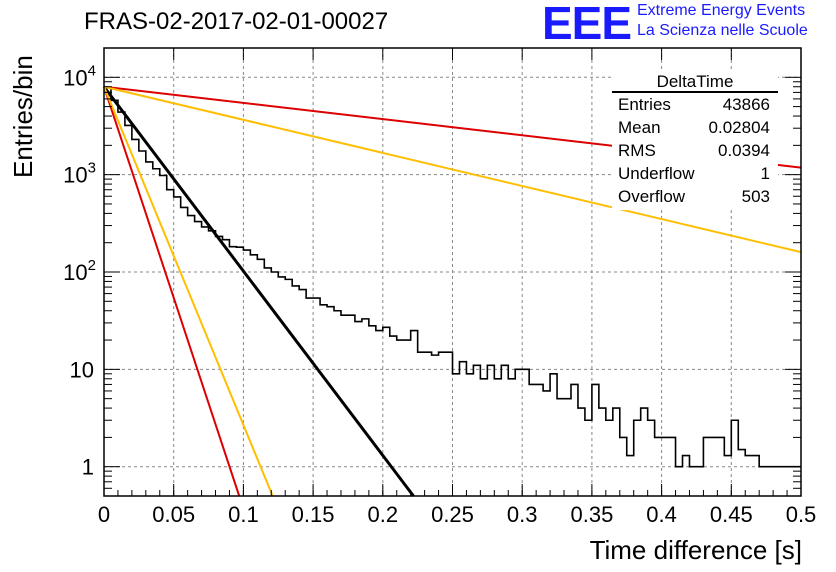 The image size is (836, 572). What do you see at coordinates (801, 514) in the screenshot?
I see `x-tick-label: 0.5` at bounding box center [801, 514].